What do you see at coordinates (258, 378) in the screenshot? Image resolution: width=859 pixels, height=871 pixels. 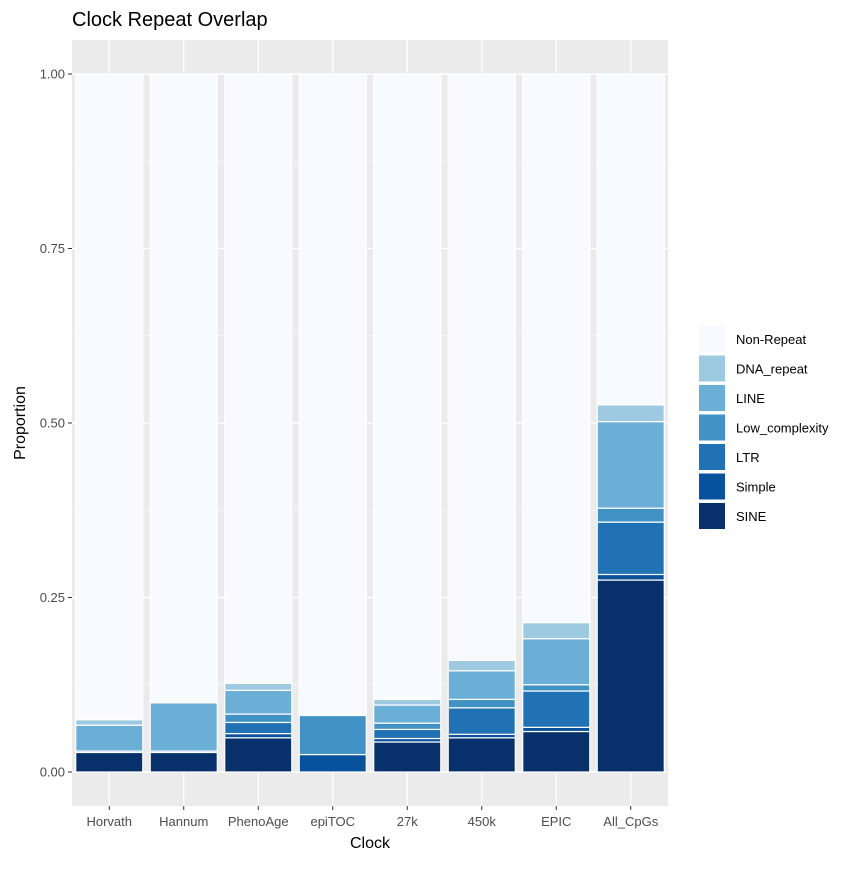 I see `bar-segment-phenoage-non-repeat` at bounding box center [258, 378].